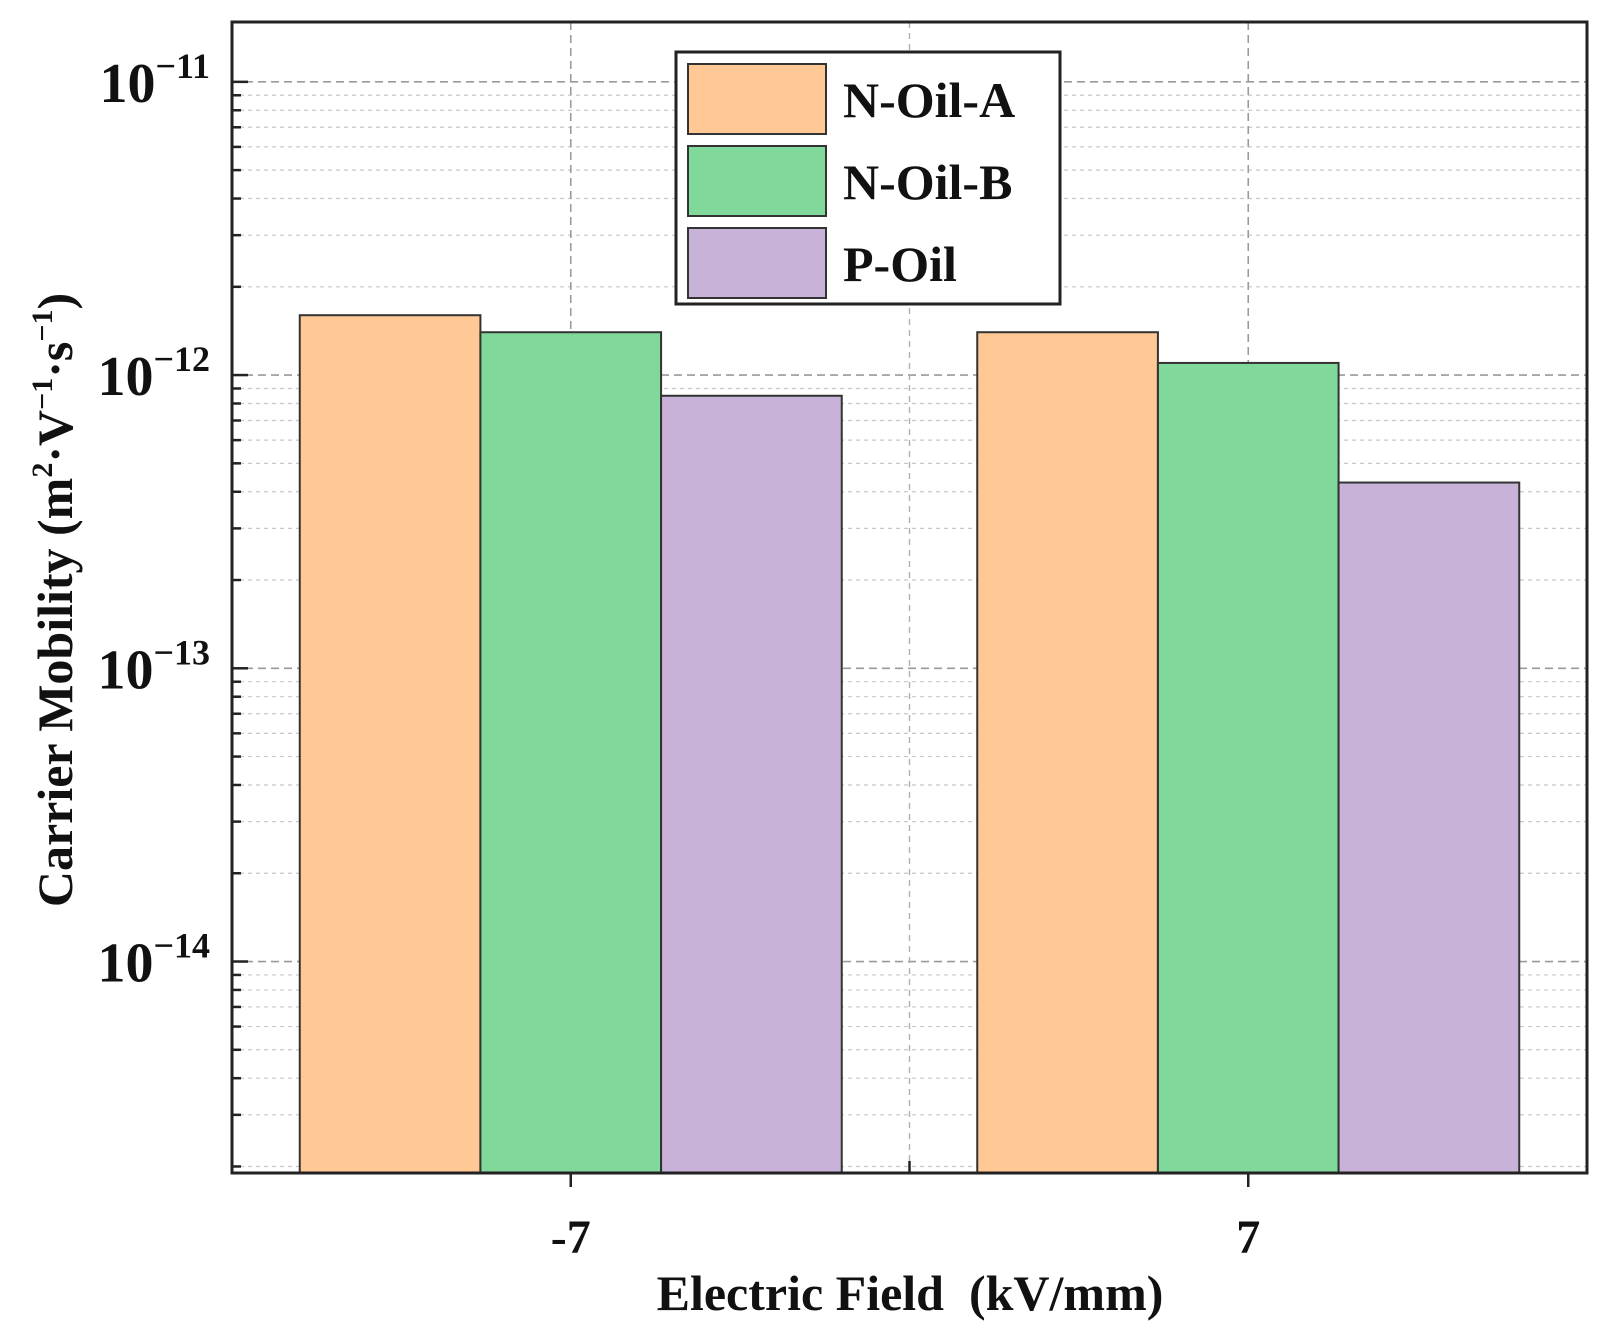 Image resolution: width=1600 pixels, height=1332 pixels. What do you see at coordinates (42, 326) in the screenshot?
I see `y-title-sup-3: −1` at bounding box center [42, 326].